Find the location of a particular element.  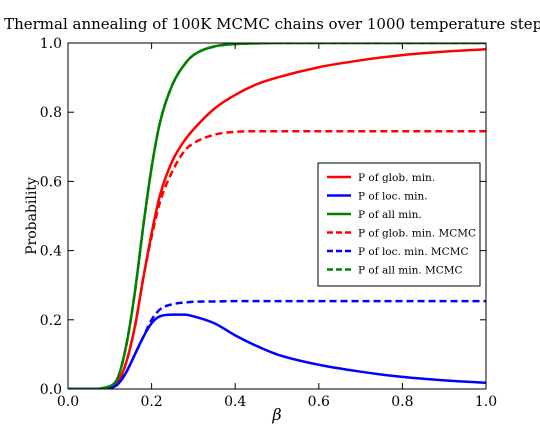

y-tick-label: 0.2 is located at coordinates (51, 321).